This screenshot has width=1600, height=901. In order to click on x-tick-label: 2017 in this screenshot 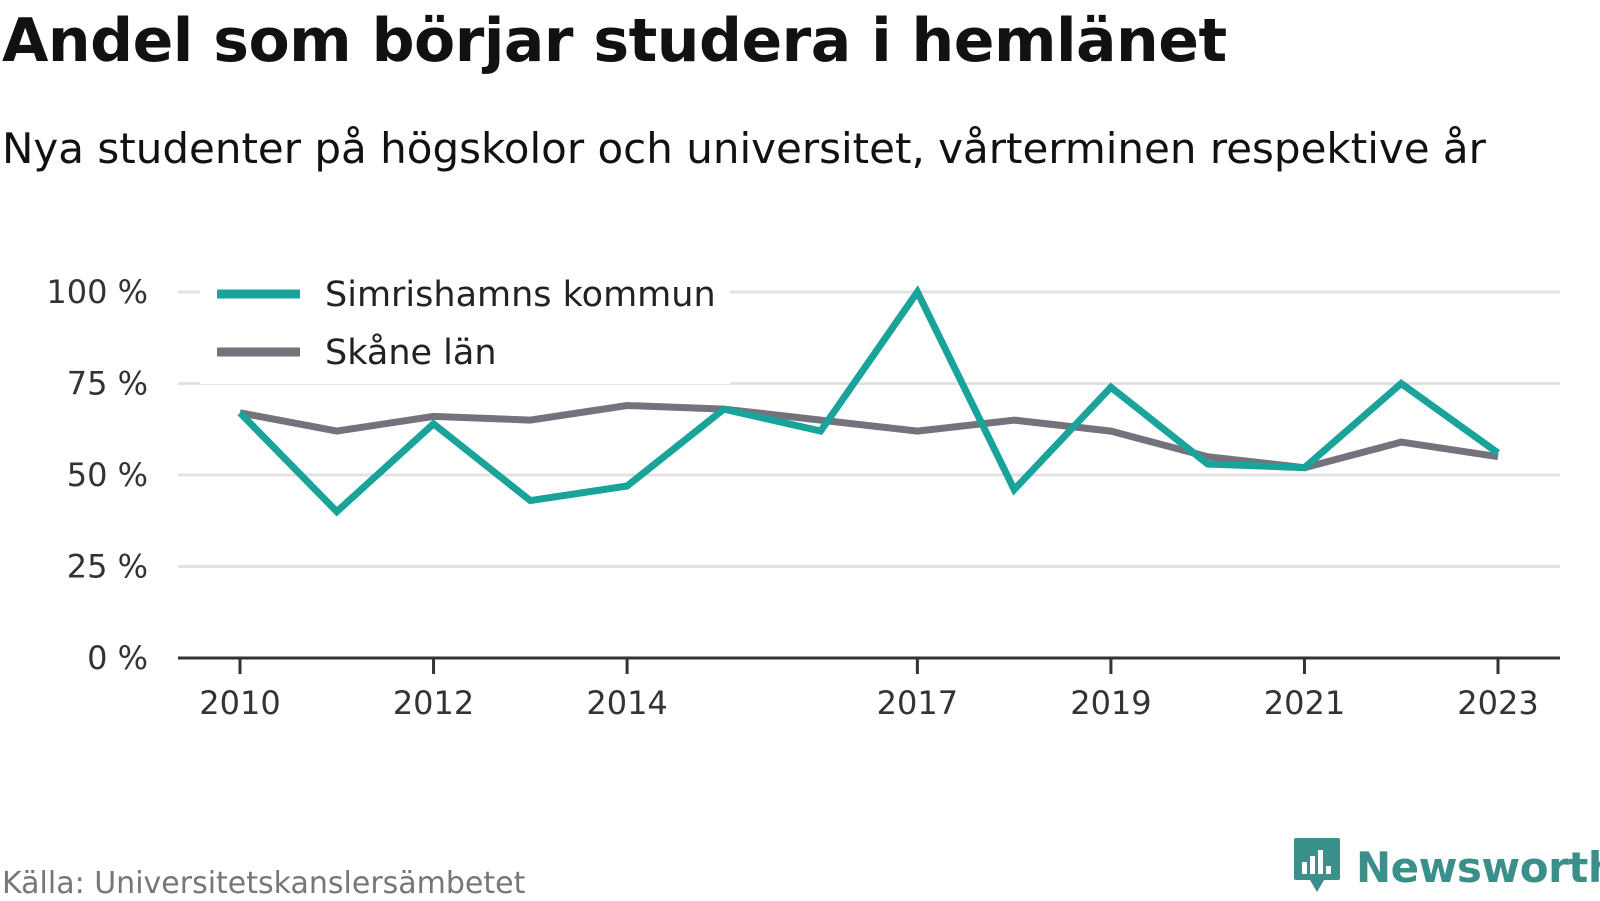, I will do `click(917, 703)`.